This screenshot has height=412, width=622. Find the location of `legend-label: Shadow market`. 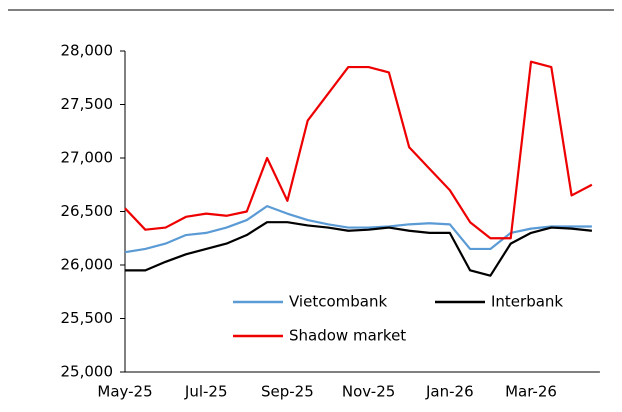

legend-label: Shadow market is located at coordinates (347, 336).